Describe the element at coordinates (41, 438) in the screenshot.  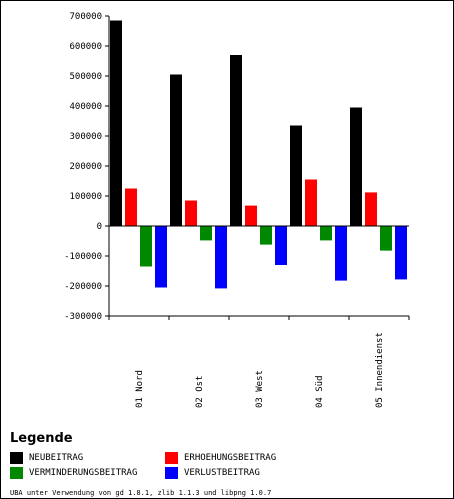
I see `legend-title: Legende` at that location.